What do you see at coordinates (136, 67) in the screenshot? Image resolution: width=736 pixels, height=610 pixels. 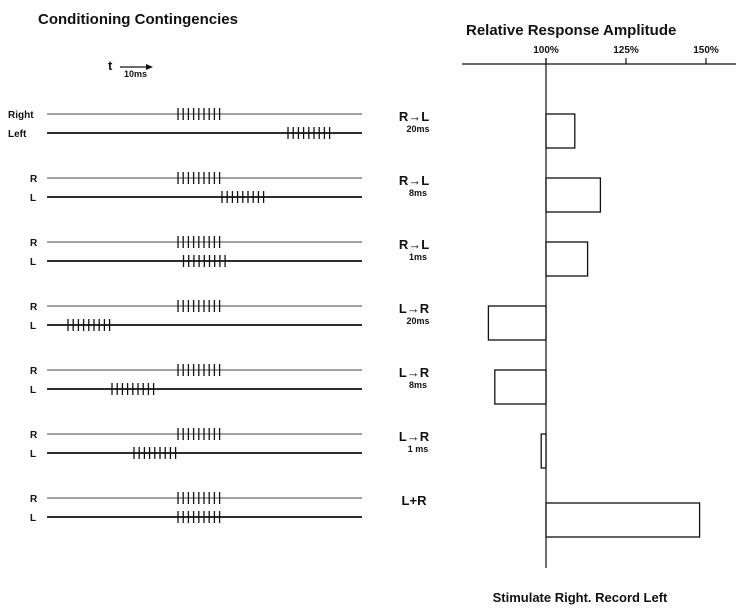 I see `time-arrow` at bounding box center [136, 67].